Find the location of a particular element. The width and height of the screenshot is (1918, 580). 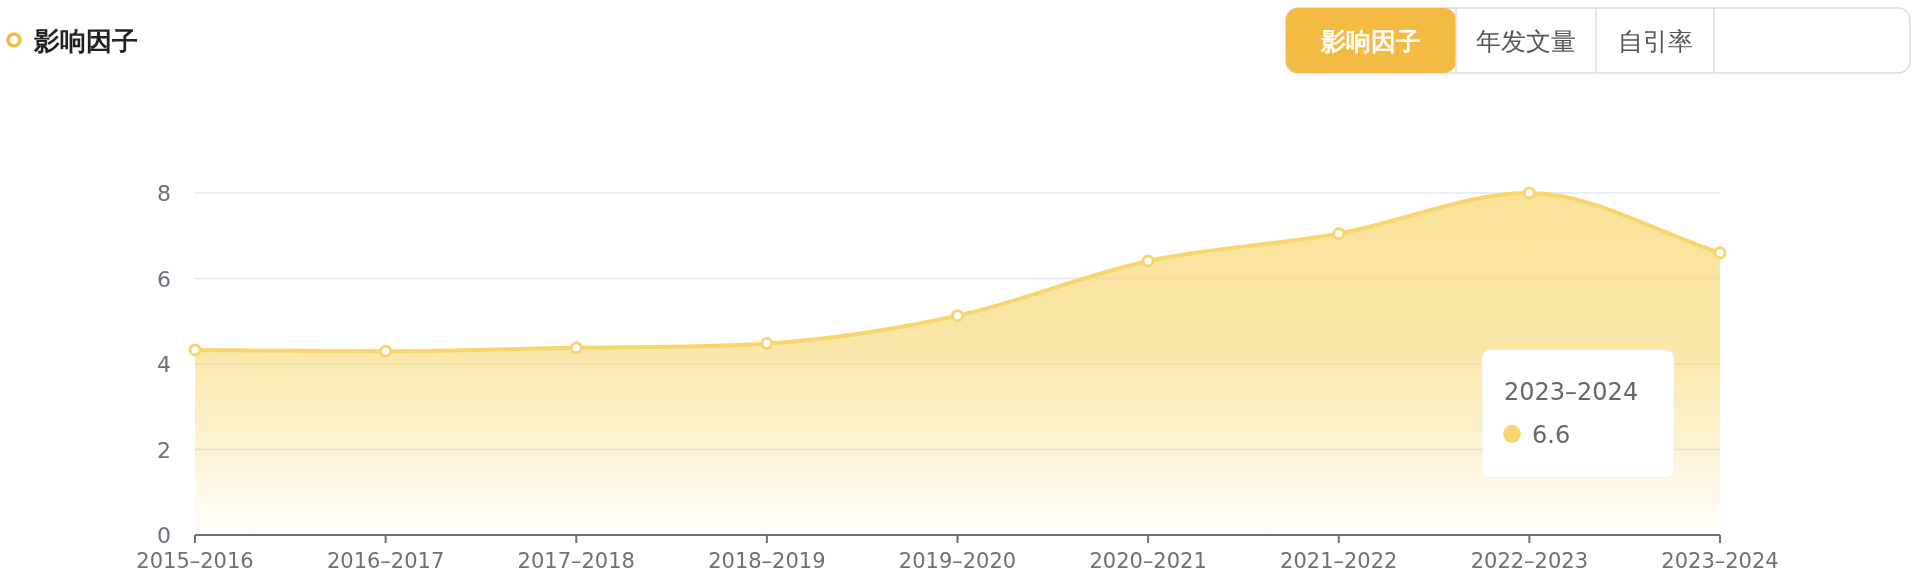

annotation: 6.6 is located at coordinates (1551, 434).